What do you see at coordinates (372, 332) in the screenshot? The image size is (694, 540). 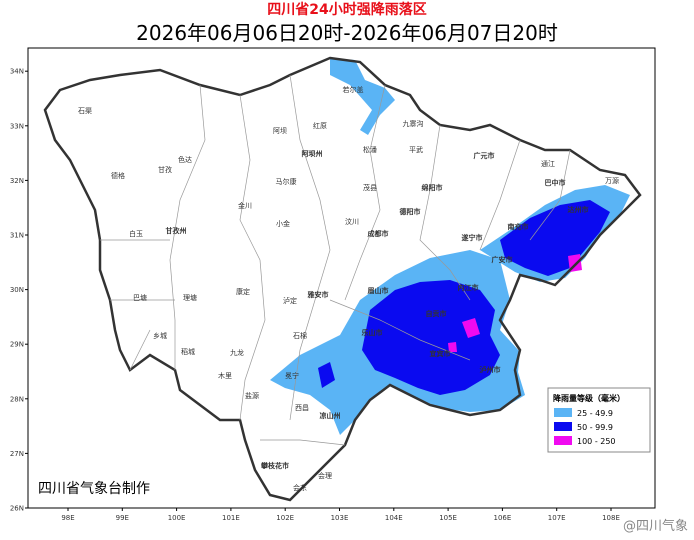 I see `place-label: 乐山市` at bounding box center [372, 332].